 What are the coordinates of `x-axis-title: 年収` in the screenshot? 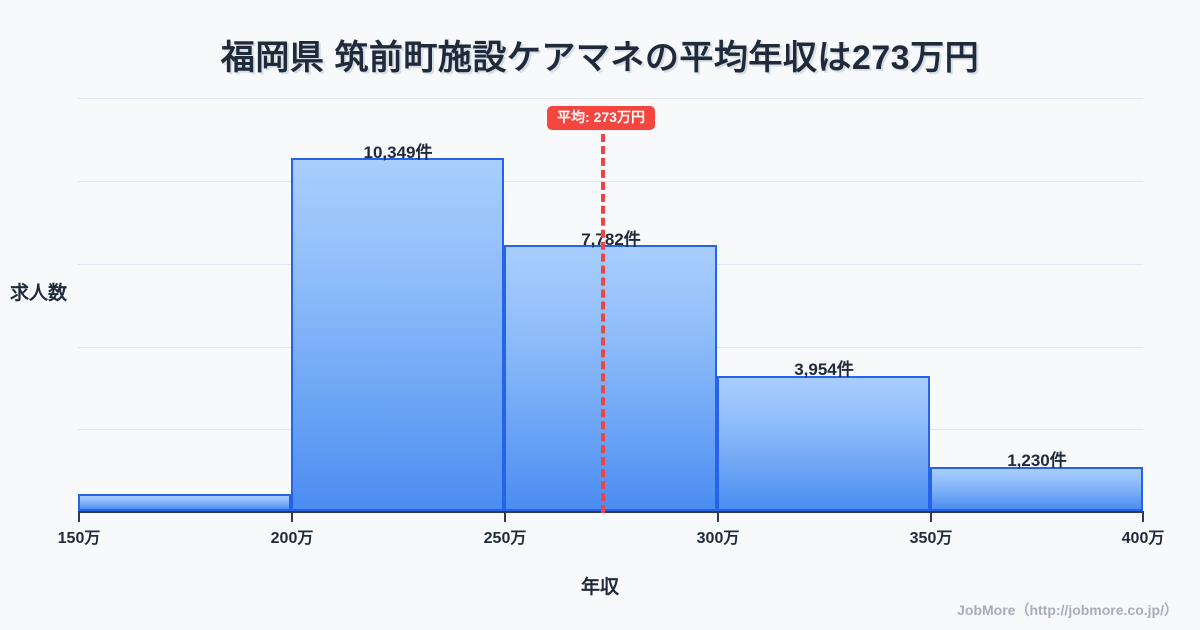 It's located at (599, 587).